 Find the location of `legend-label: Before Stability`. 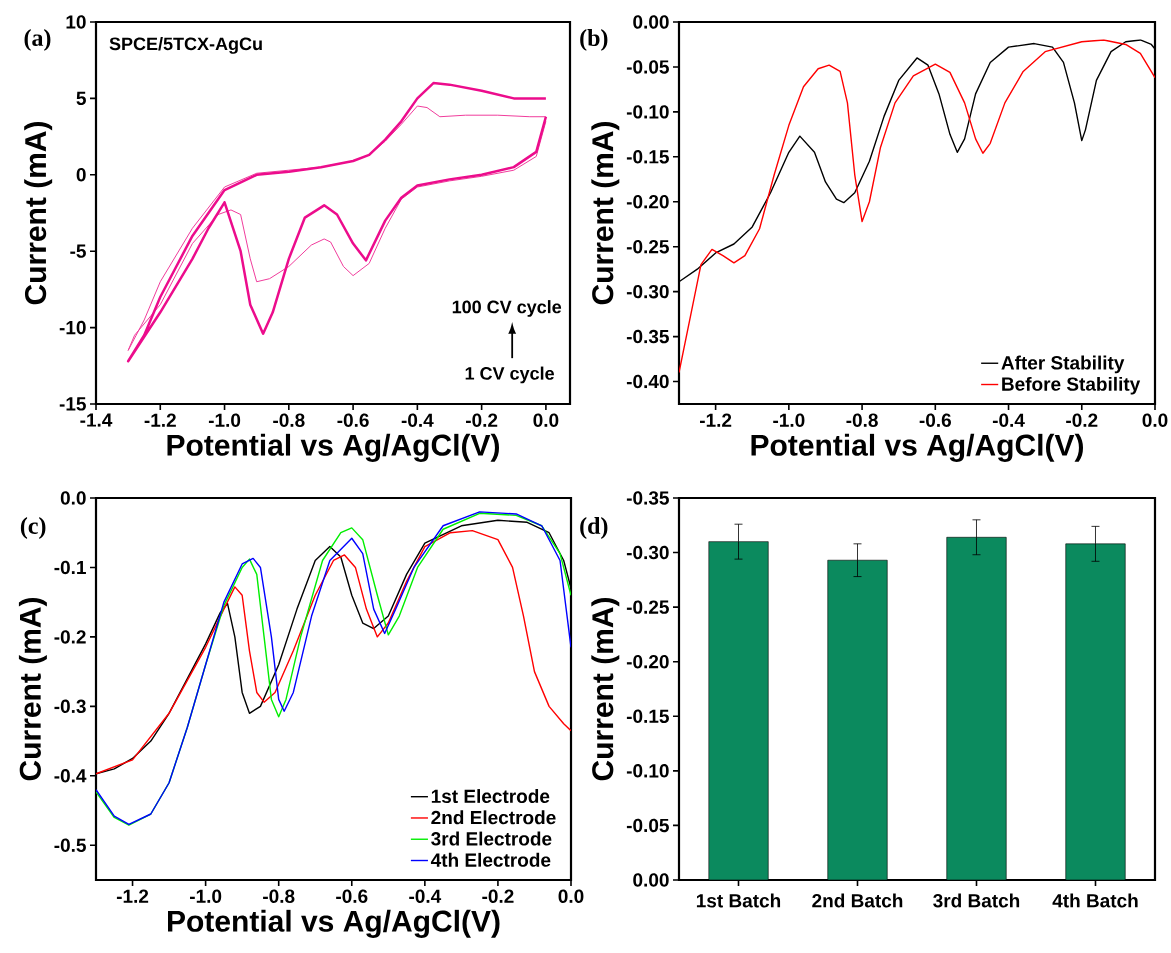

legend-label: Before Stability is located at coordinates (1071, 385).